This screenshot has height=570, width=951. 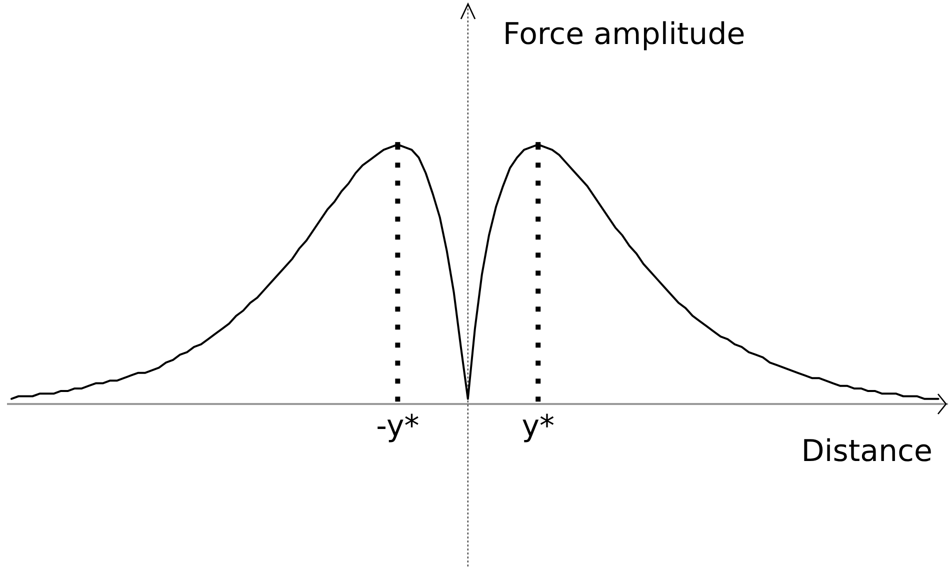 I want to click on x-tick-label: -y*, so click(x=398, y=426).